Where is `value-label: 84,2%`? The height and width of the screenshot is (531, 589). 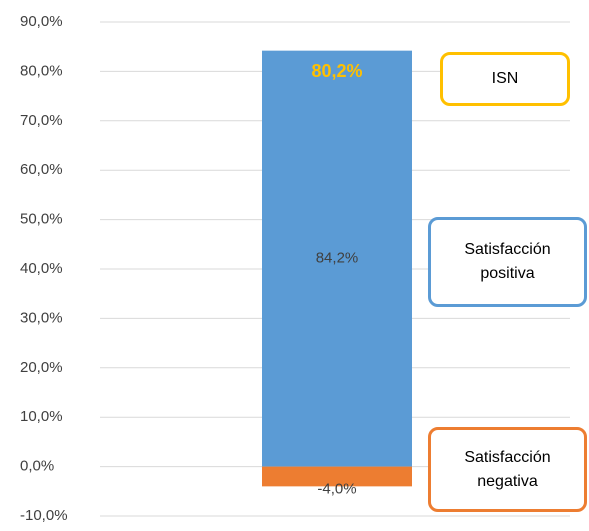 value-label: 84,2% is located at coordinates (337, 258).